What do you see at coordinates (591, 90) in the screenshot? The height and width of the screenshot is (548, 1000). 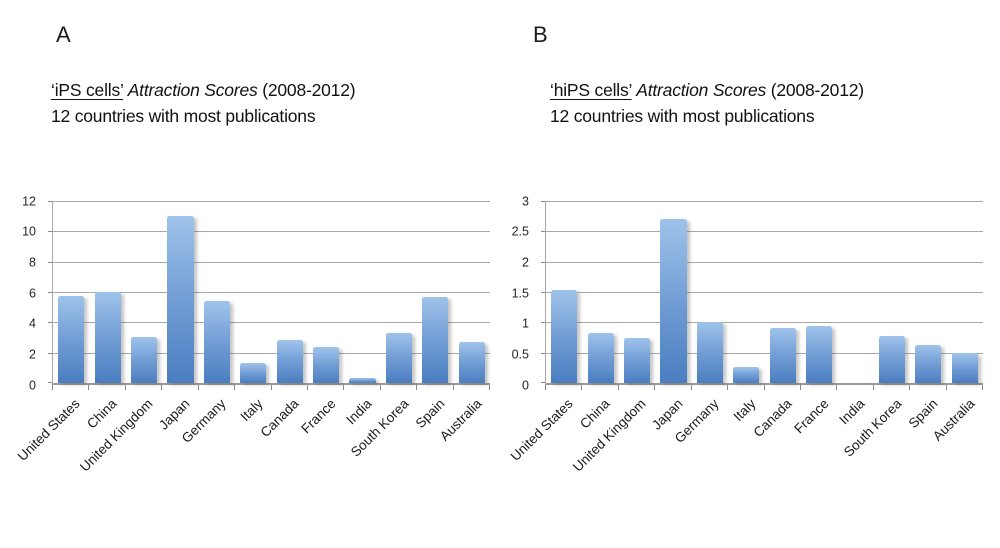 I see `title-keyword: ‘hiPS cells’` at bounding box center [591, 90].